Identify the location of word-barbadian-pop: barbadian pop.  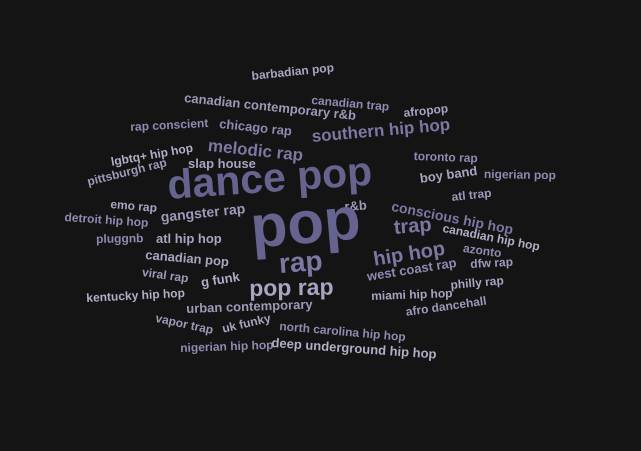
(292, 71).